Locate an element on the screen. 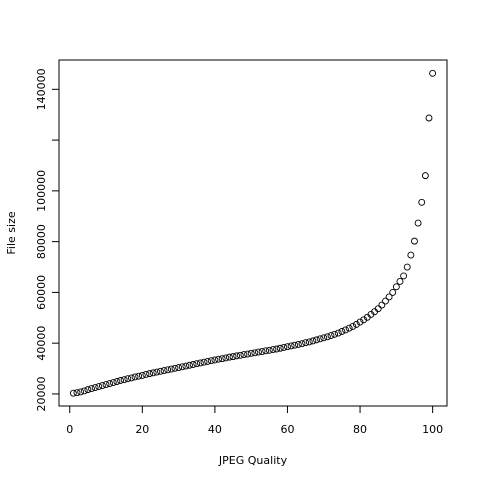  x-axis-label: JPEG Quality is located at coordinates (253, 460).